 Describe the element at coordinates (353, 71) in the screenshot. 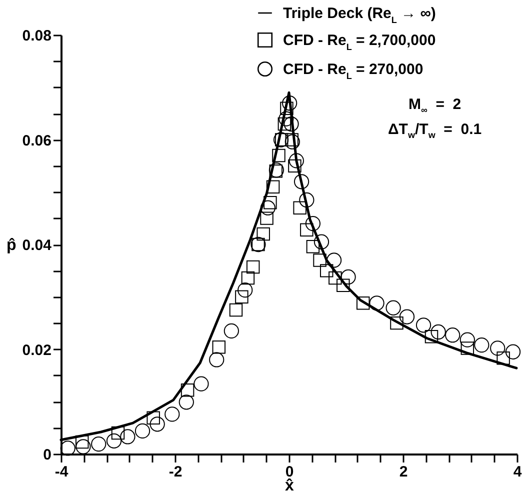

I see `legend-label: CFD - Re$_{L}$ = 270,000` at that location.